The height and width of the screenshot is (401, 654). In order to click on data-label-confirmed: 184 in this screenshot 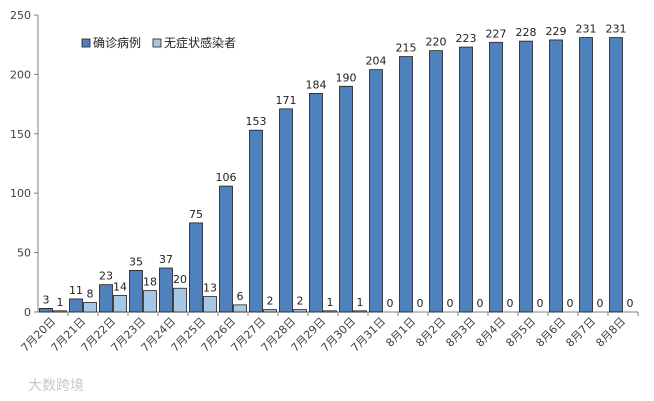, I will do `click(316, 84)`.